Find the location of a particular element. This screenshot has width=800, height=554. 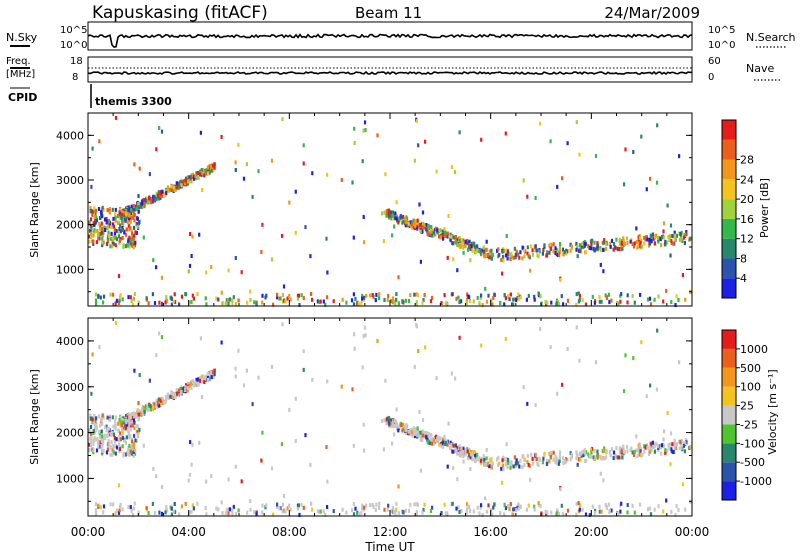

freq-label-1: Freq. is located at coordinates (18, 61).